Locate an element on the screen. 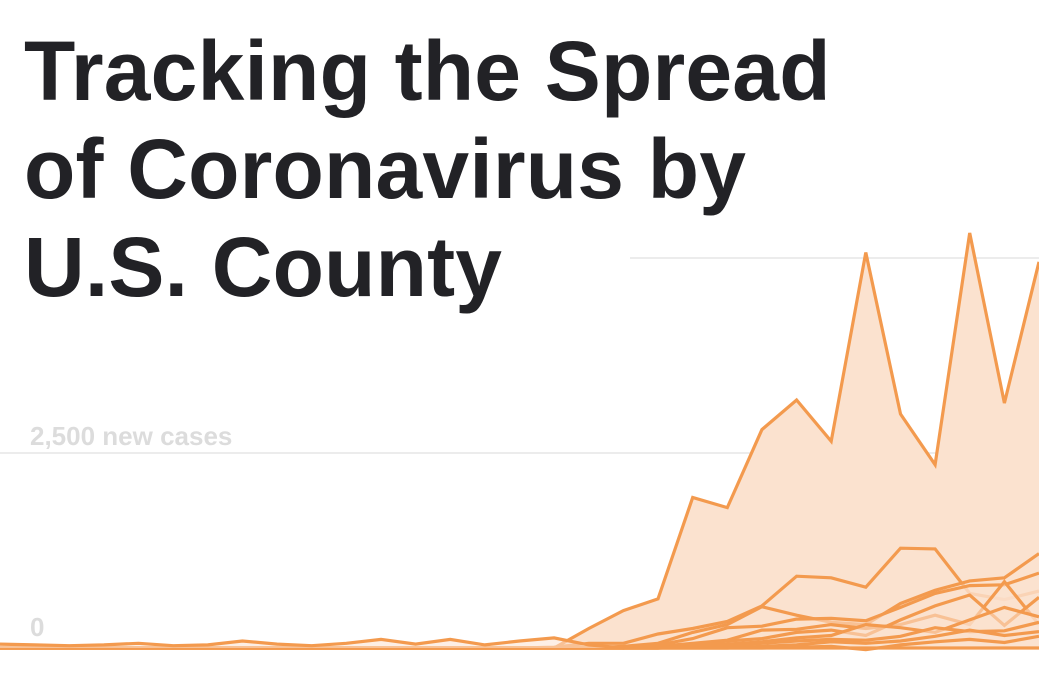 This screenshot has height=686, width=1039. tick-label-layer: 0 2,500 new cases is located at coordinates (131, 531).